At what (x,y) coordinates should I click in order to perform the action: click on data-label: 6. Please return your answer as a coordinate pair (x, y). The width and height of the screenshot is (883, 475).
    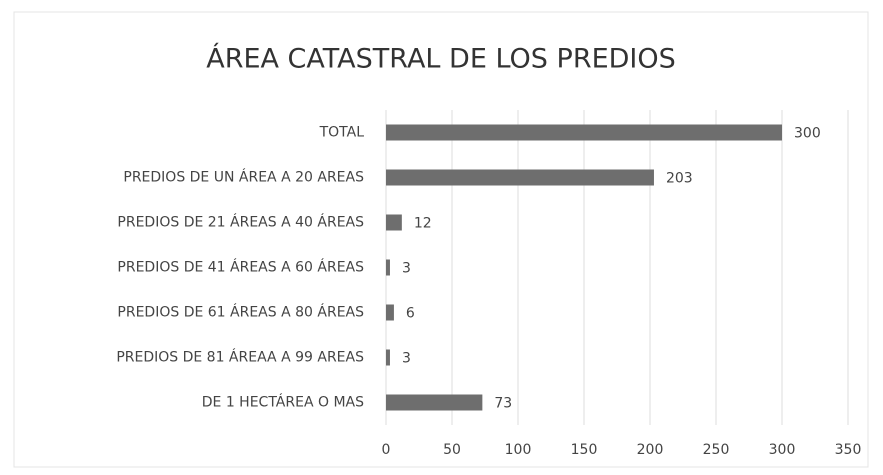
    Looking at the image, I should click on (410, 314).